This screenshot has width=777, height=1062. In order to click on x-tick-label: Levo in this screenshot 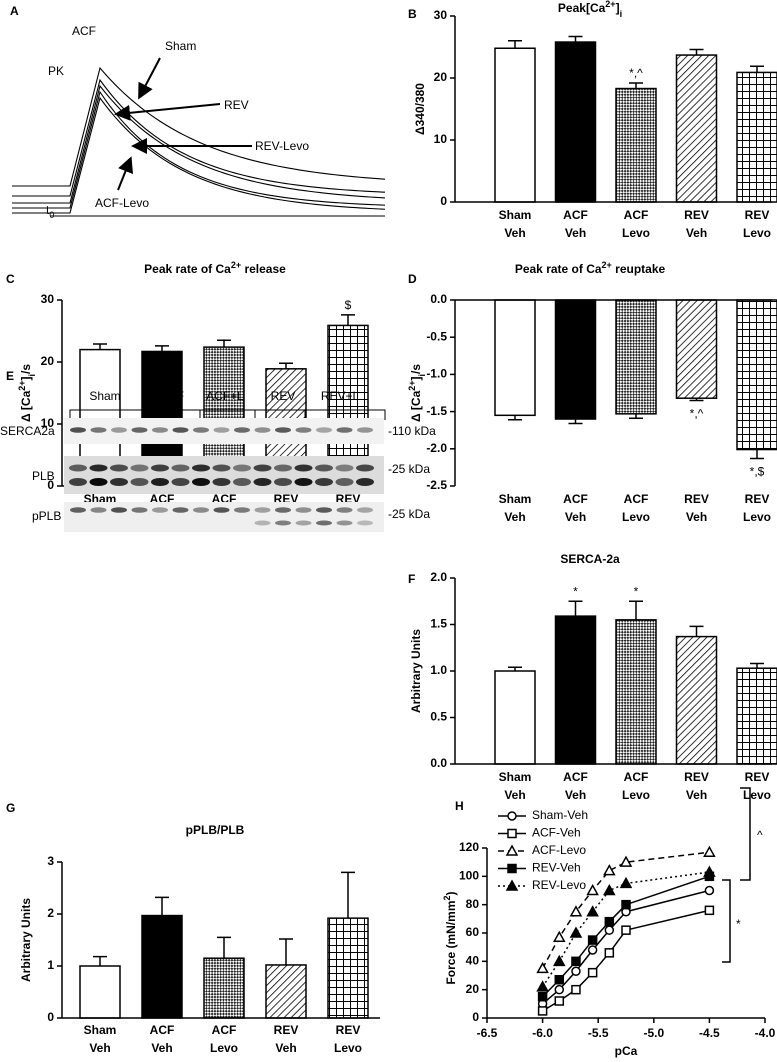, I will do `click(757, 517)`.